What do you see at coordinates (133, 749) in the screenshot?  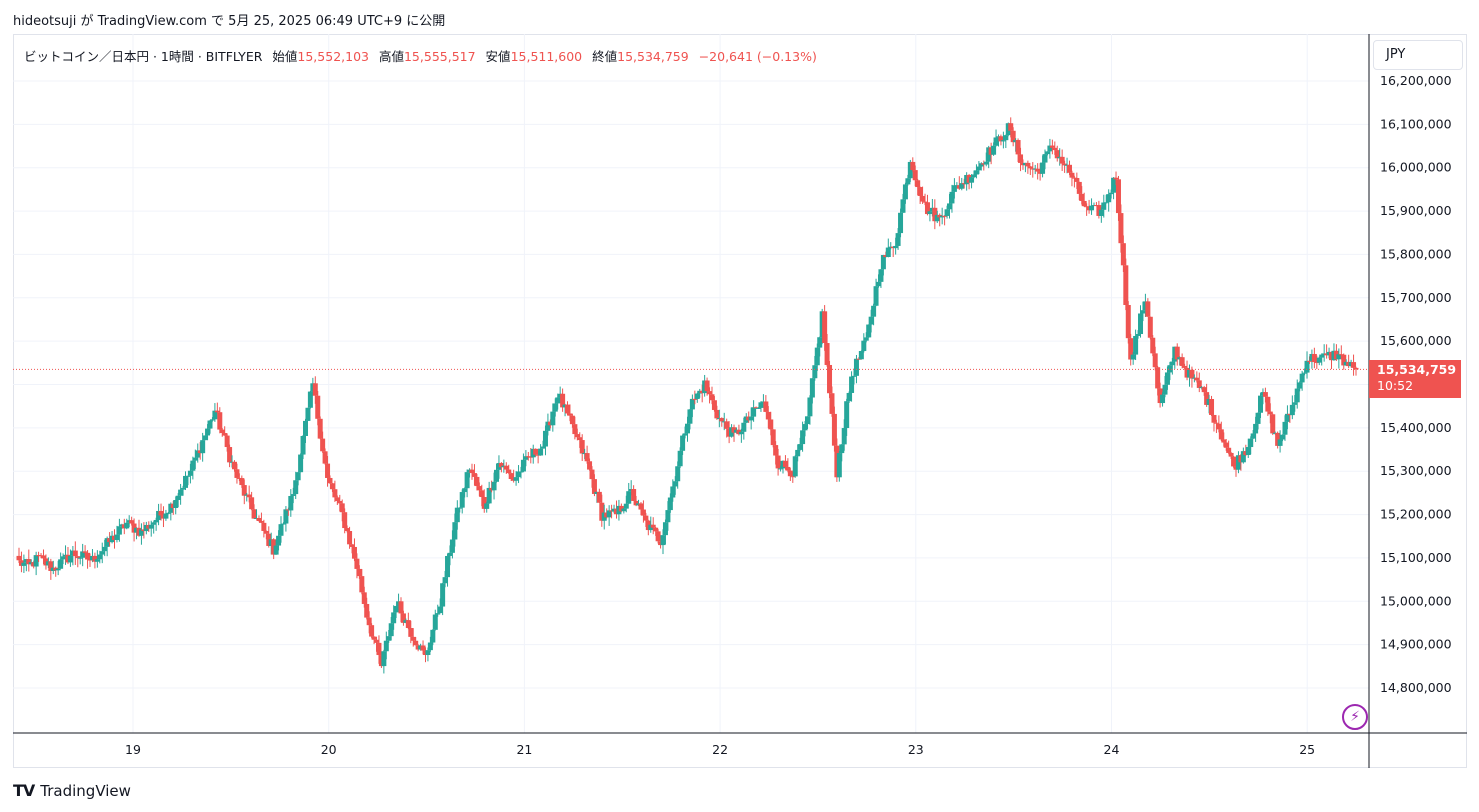 I see `x-tick-label: 19` at bounding box center [133, 749].